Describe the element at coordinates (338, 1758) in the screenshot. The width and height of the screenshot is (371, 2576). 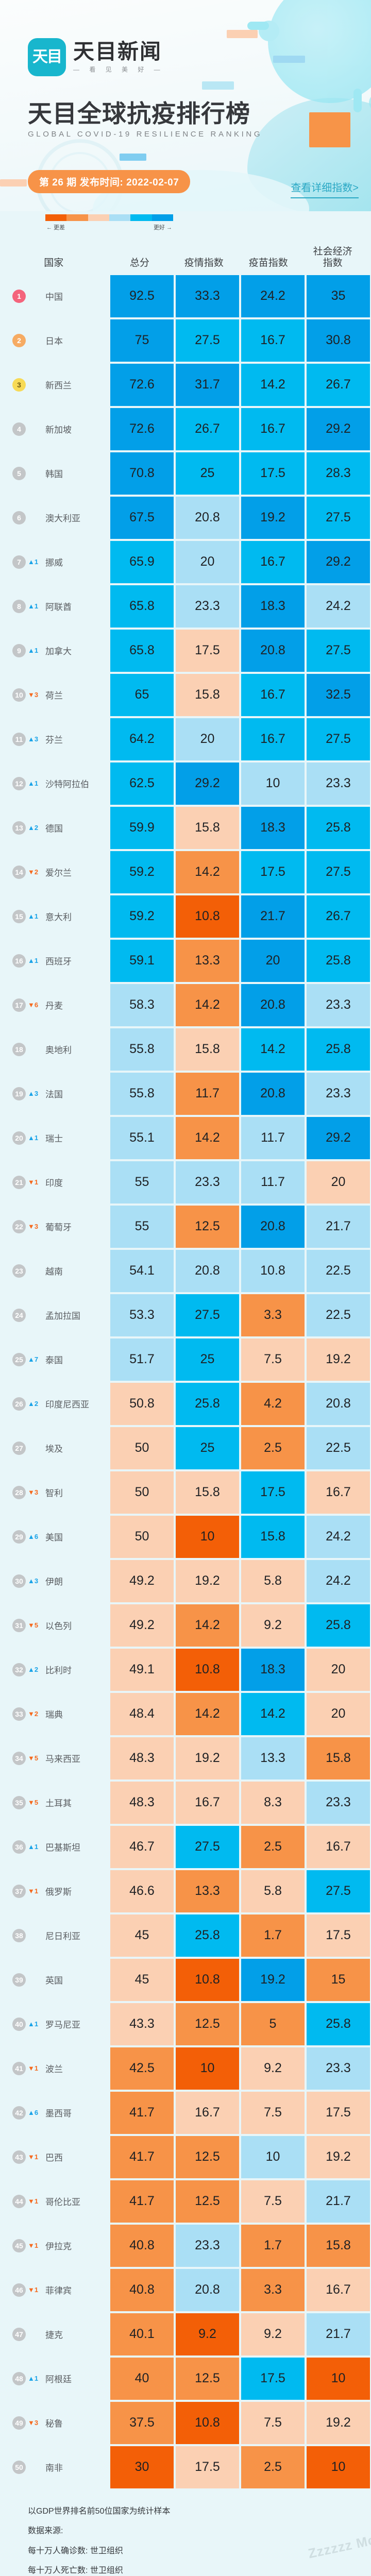
I see `socioeconomic-index-cell: 15.8` at that location.